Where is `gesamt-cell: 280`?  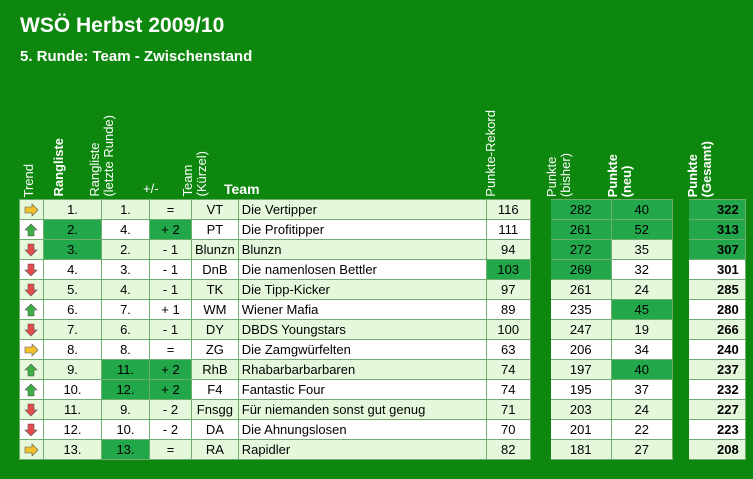 gesamt-cell: 280 is located at coordinates (716, 309).